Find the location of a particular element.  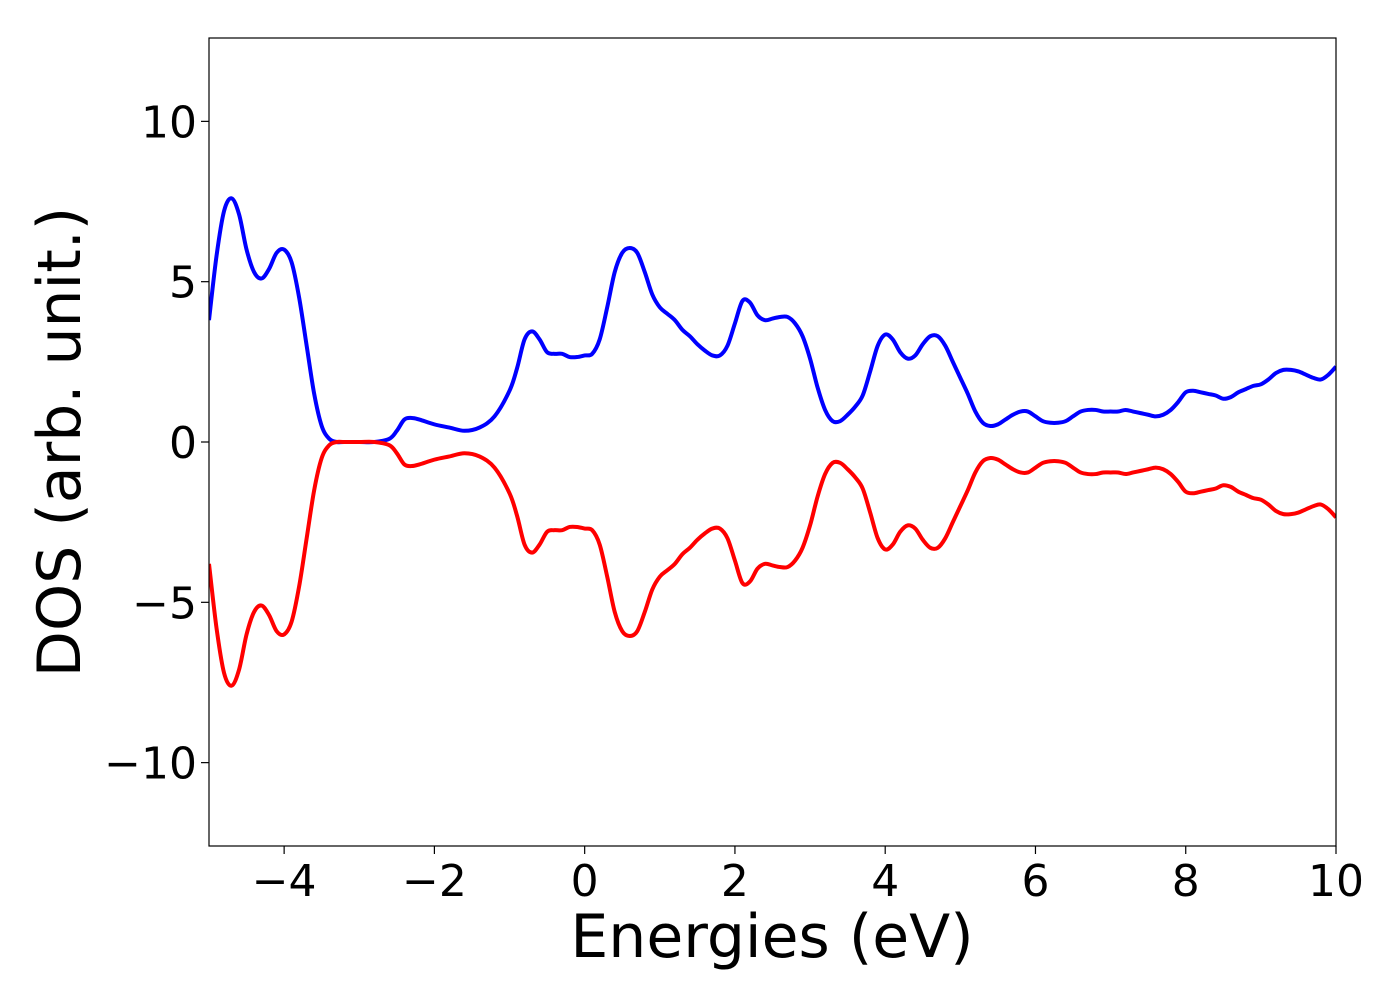

x-tick-label: 0 is located at coordinates (585, 881).